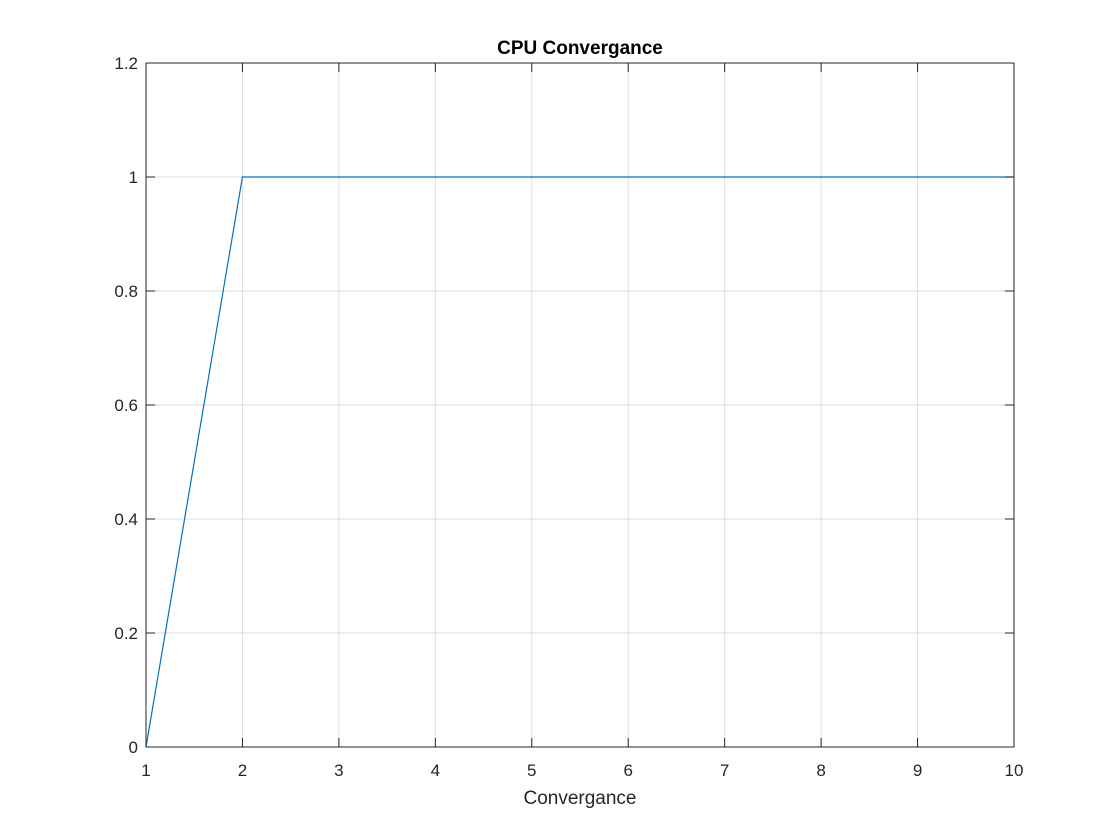 The height and width of the screenshot is (840, 1120). Describe the element at coordinates (126, 633) in the screenshot. I see `y-tick-label: 0.2` at that location.